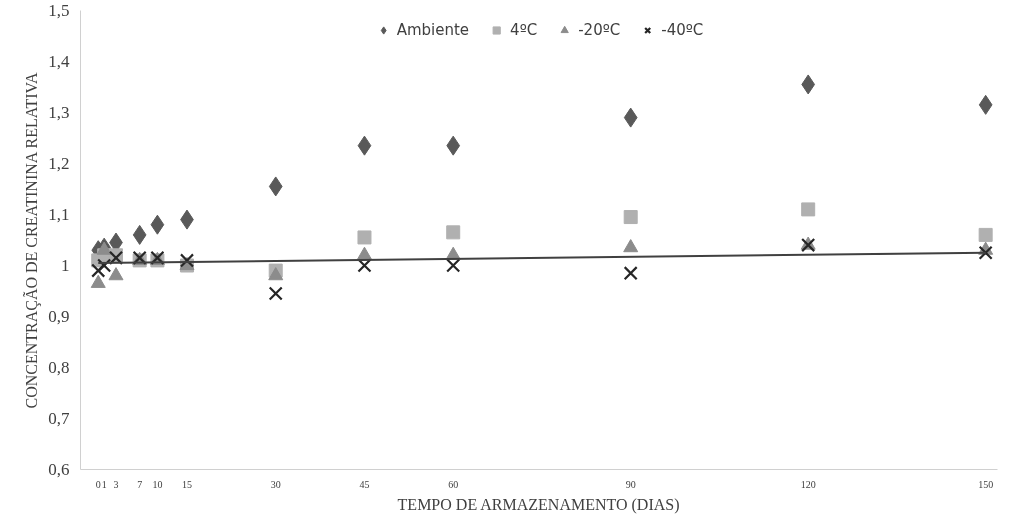 The width and height of the screenshot is (1012, 515). I want to click on legend-label: -20ºC, so click(599, 30).